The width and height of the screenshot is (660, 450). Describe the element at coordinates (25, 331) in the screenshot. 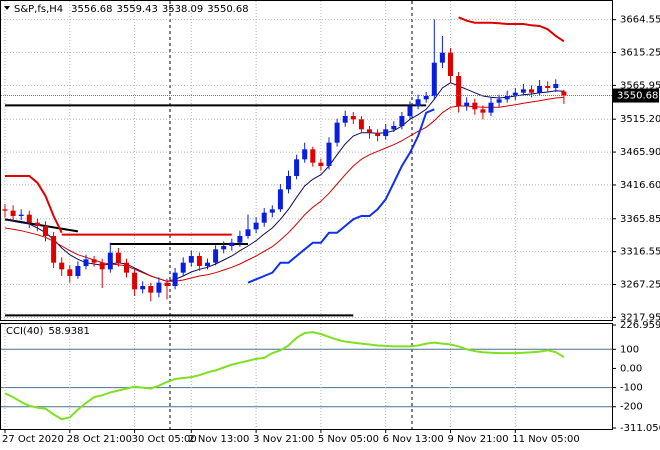

I see `cci-label: CCI(40)` at that location.